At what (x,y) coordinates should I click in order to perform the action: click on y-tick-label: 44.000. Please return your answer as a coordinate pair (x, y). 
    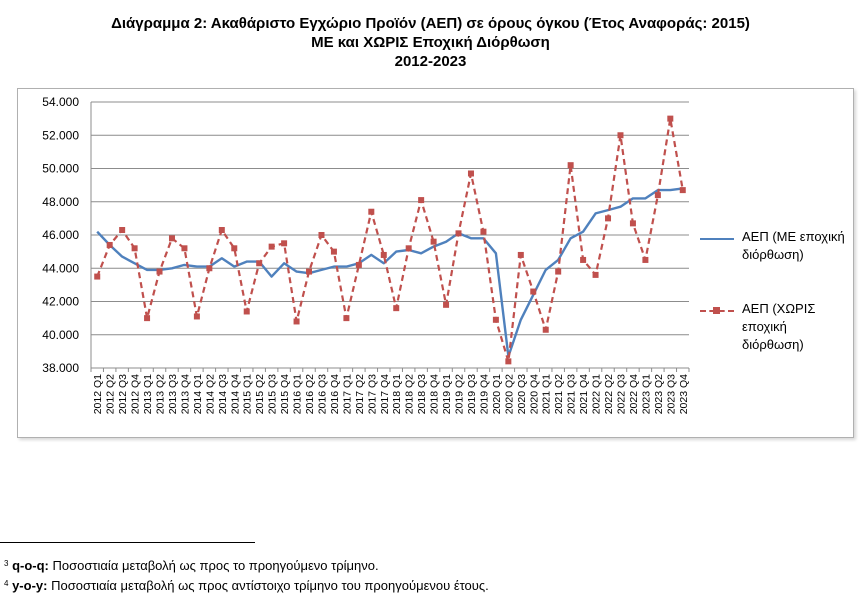
    Looking at the image, I should click on (60, 268).